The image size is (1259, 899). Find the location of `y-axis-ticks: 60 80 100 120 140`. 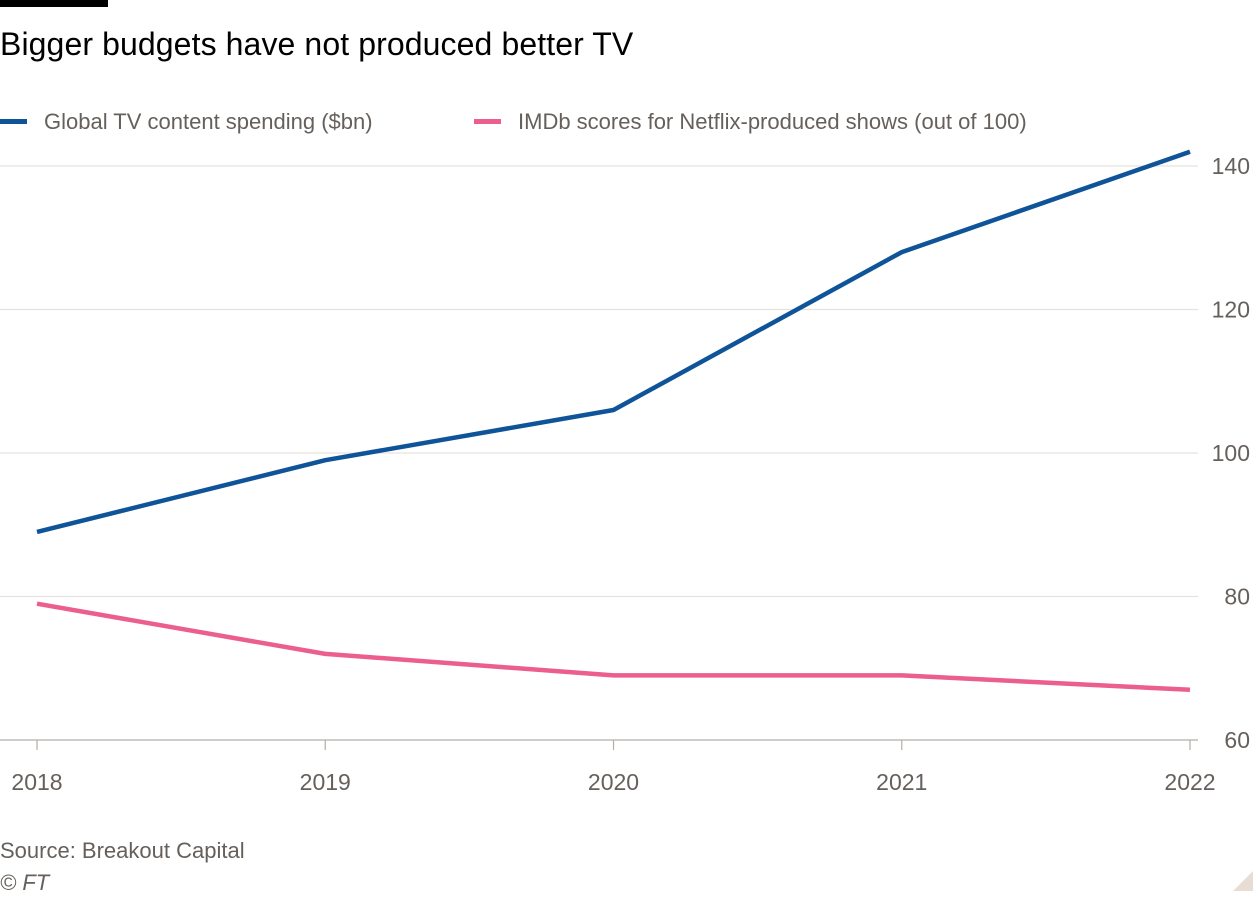

y-axis-ticks: 60 80 100 120 140 is located at coordinates (1231, 453).